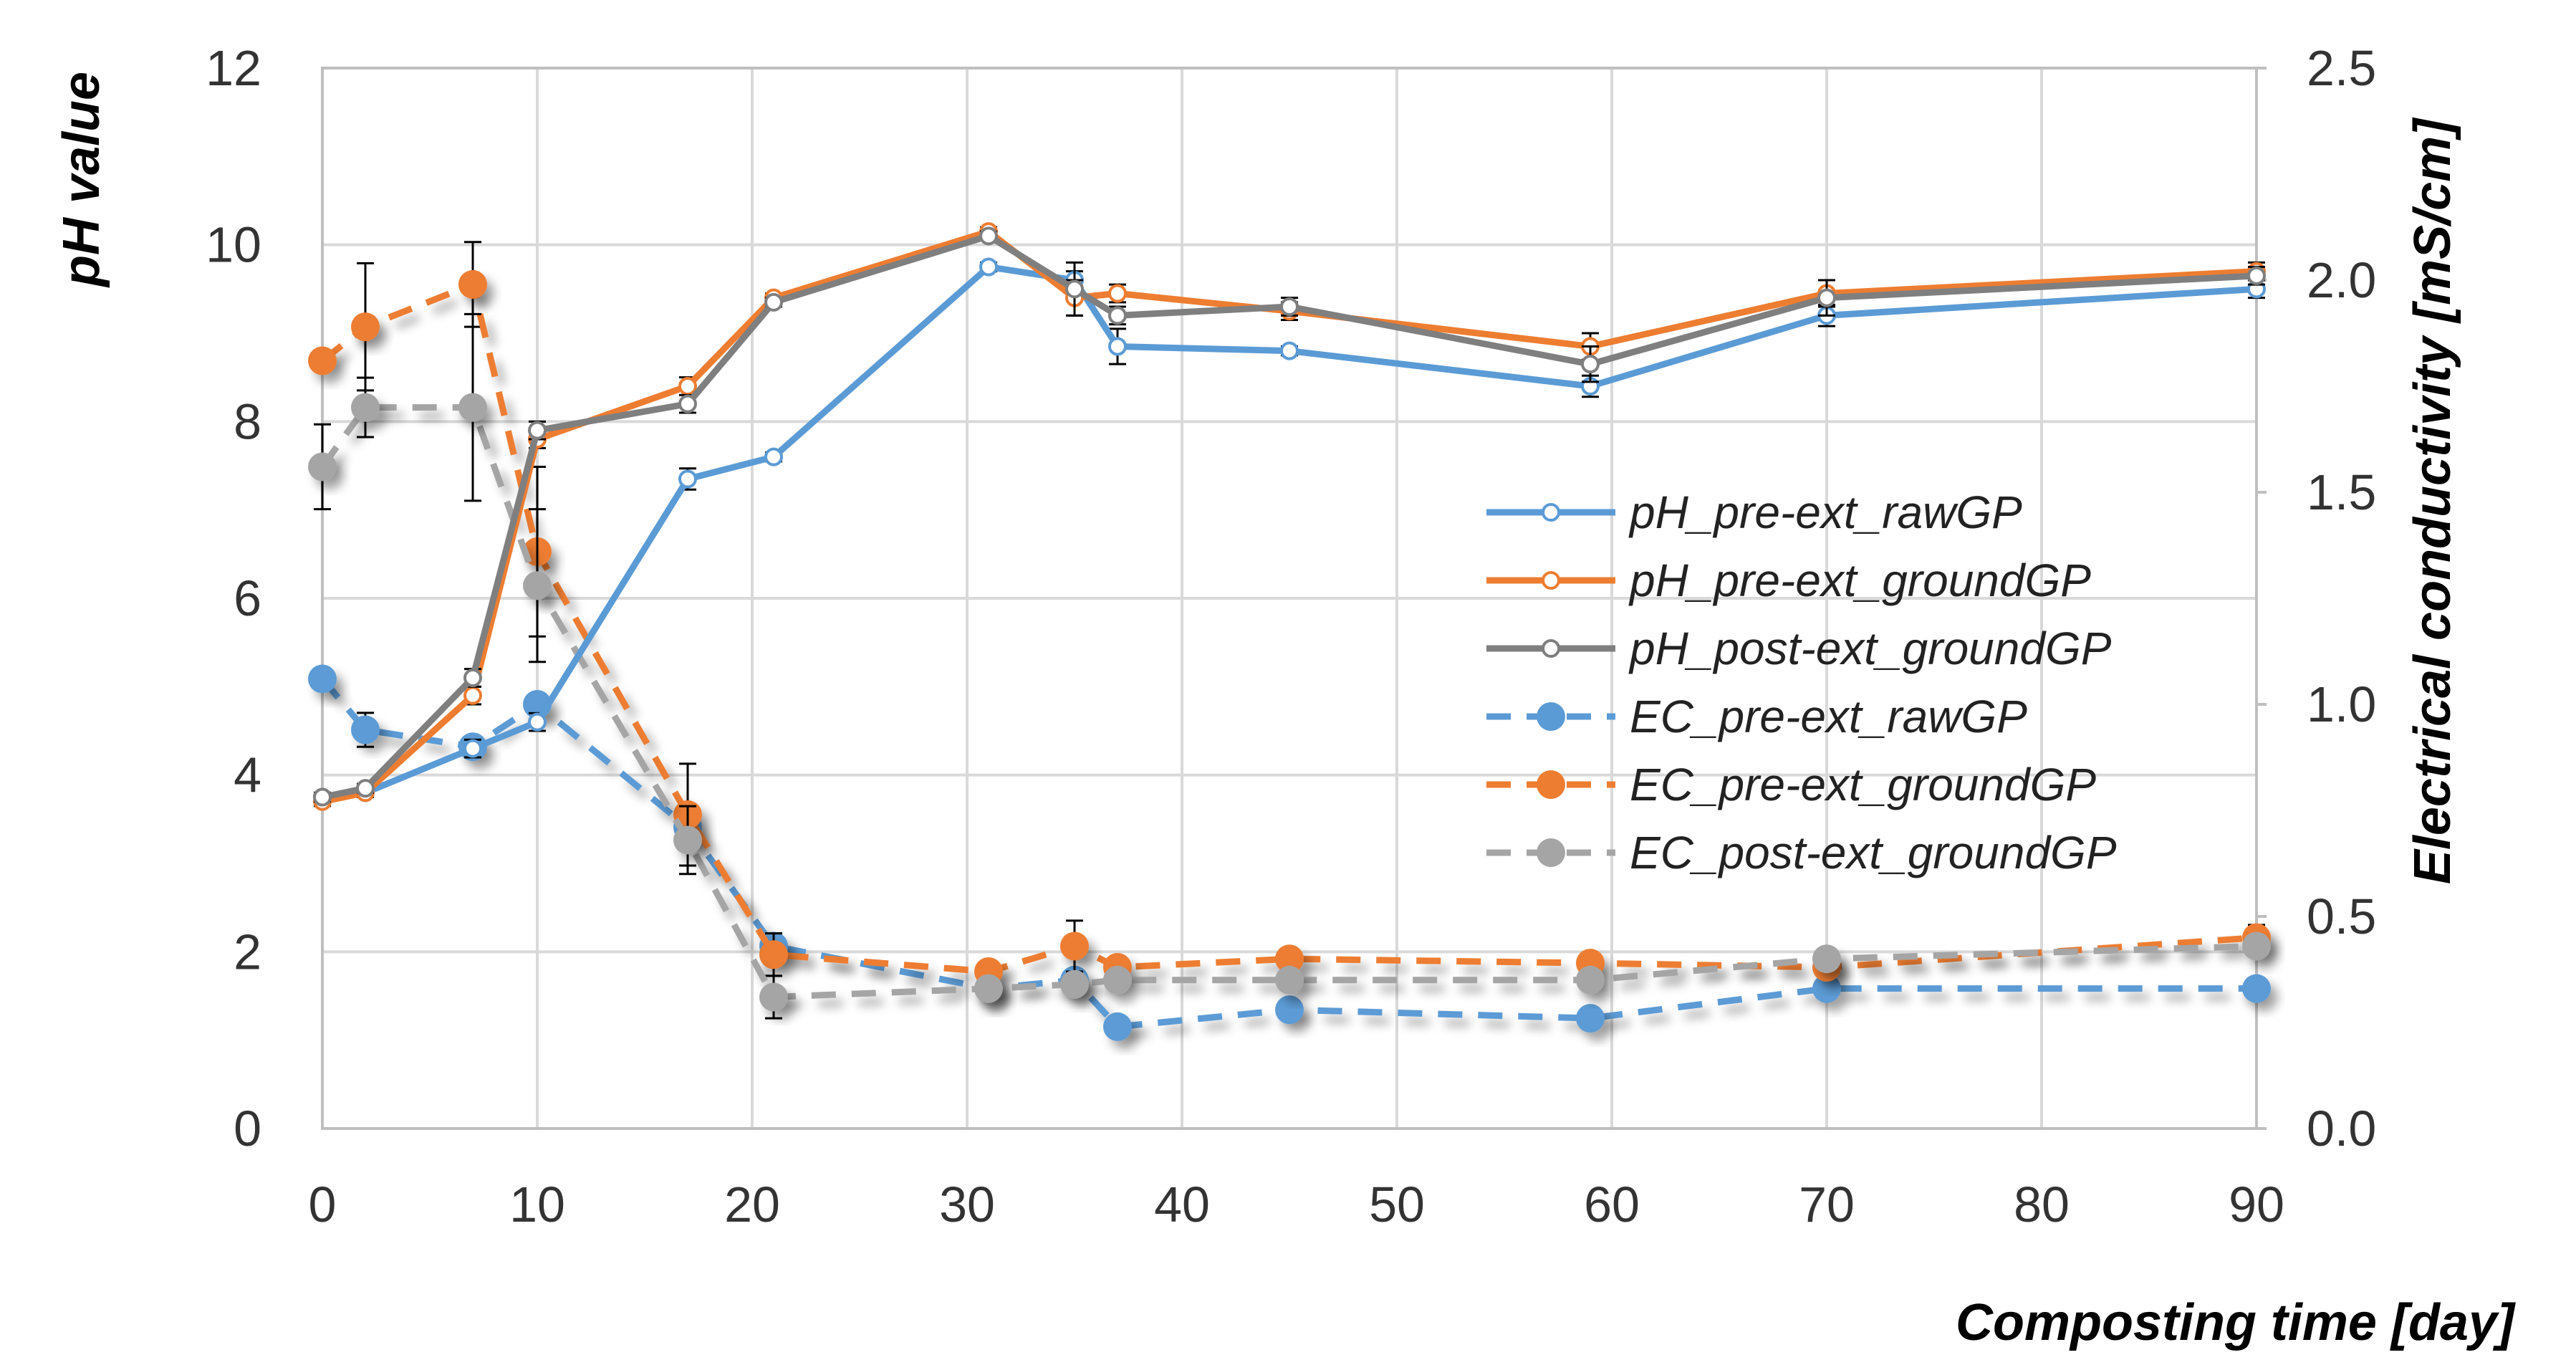 Image resolution: width=2576 pixels, height=1370 pixels. I want to click on x-tick-label: 20, so click(752, 1204).